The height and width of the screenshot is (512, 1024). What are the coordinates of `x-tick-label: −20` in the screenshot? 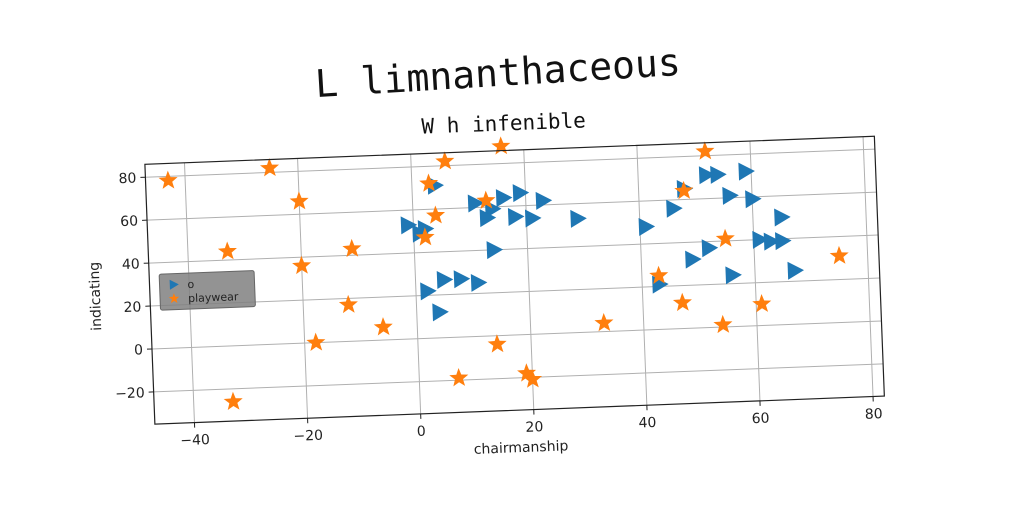 It's located at (308, 436).